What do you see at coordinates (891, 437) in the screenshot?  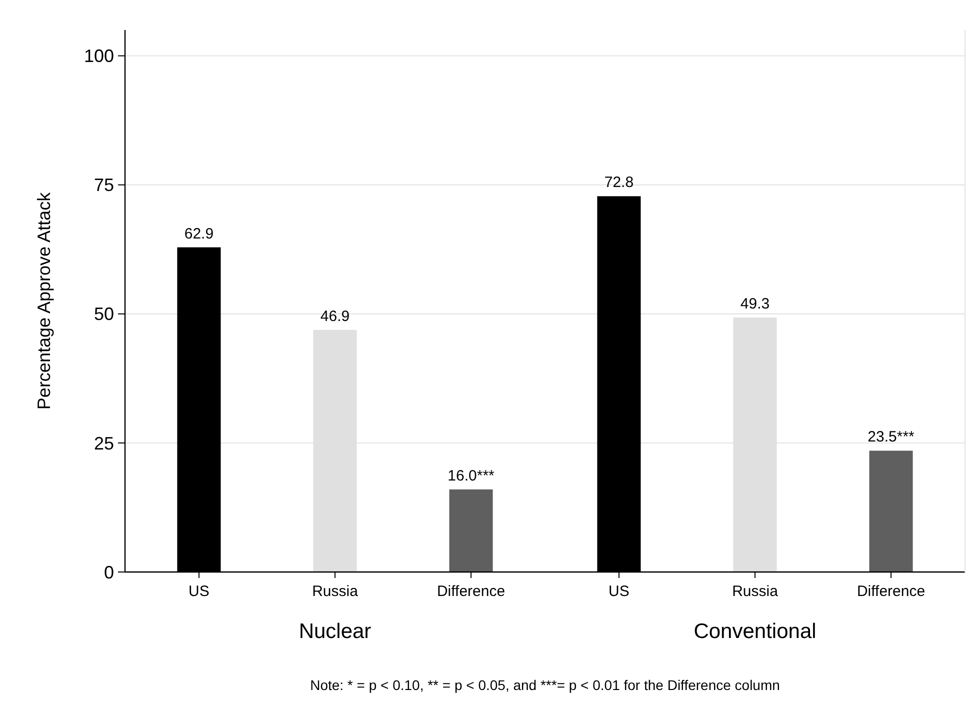 I see `data-label: 23.5***` at bounding box center [891, 437].